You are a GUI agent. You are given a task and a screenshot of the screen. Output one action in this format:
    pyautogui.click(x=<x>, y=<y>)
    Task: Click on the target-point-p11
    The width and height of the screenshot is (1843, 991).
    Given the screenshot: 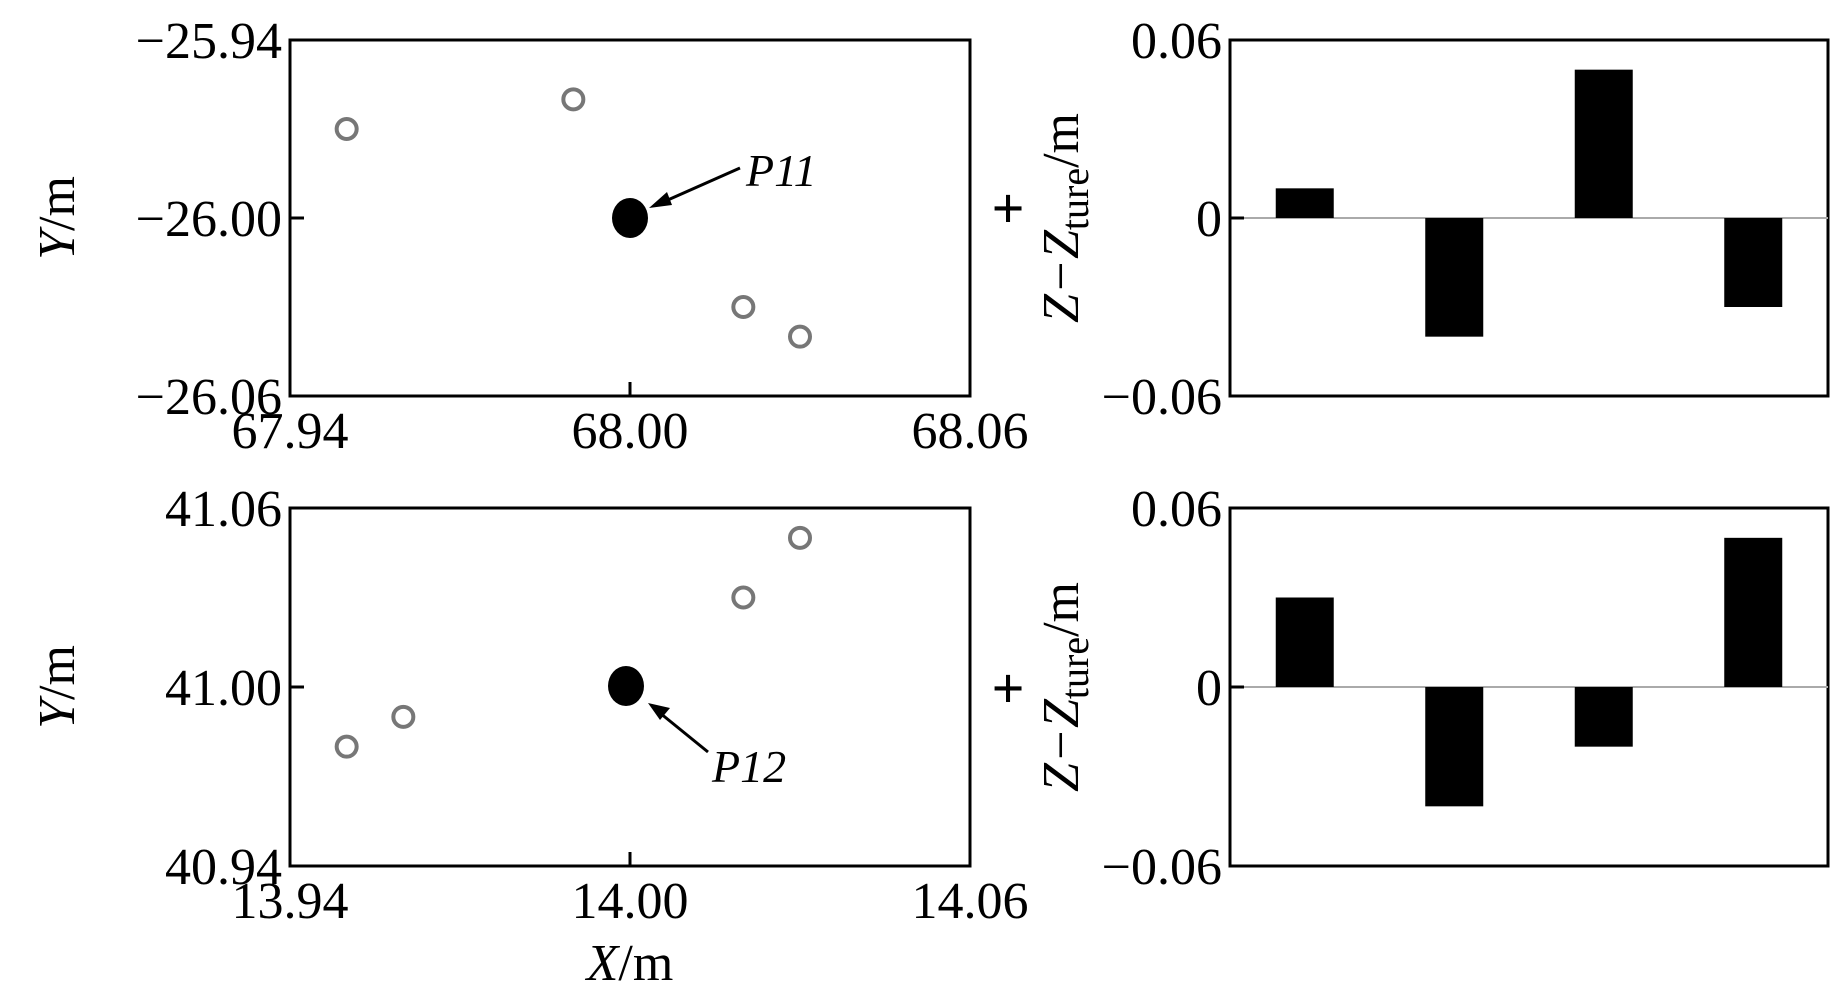 What is the action you would take?
    pyautogui.click(x=630, y=218)
    